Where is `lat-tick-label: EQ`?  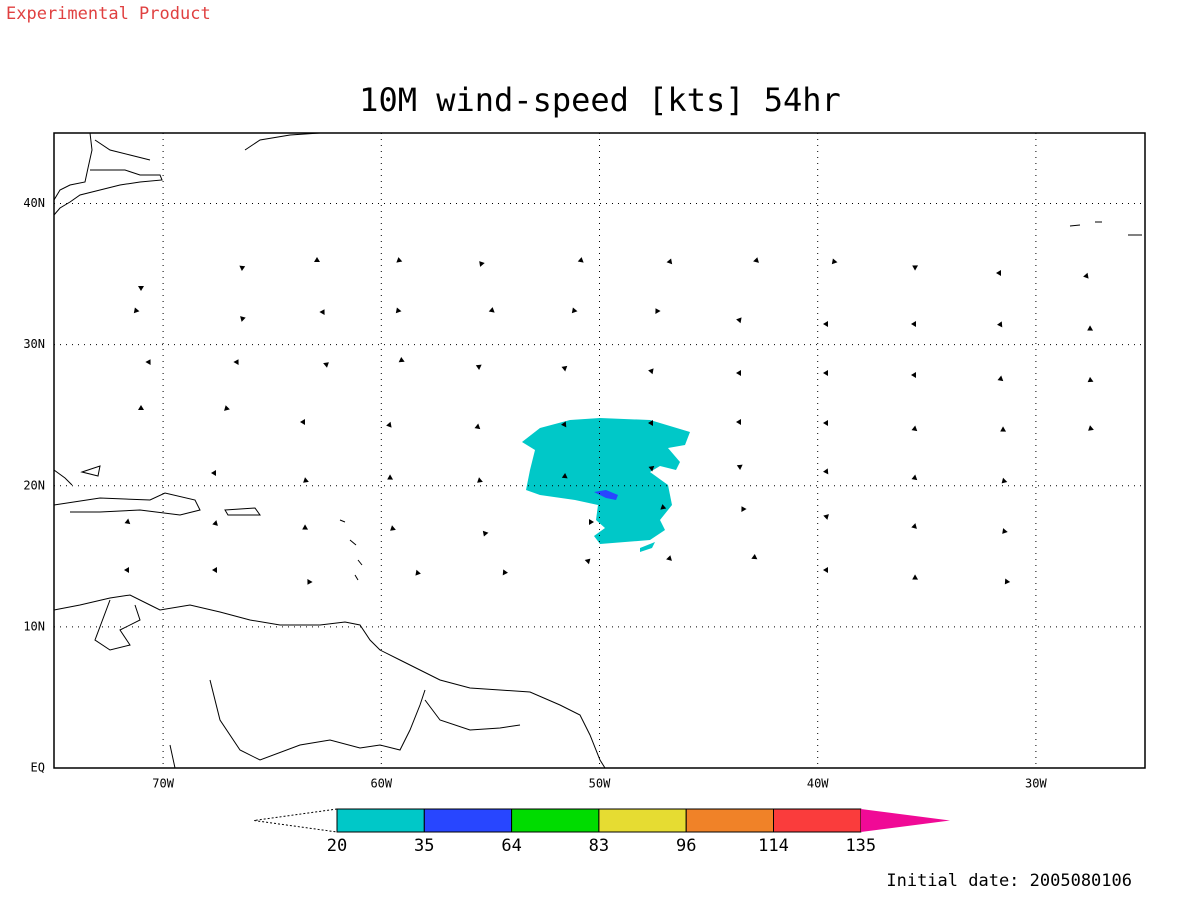 lat-tick-label: EQ is located at coordinates (38, 768).